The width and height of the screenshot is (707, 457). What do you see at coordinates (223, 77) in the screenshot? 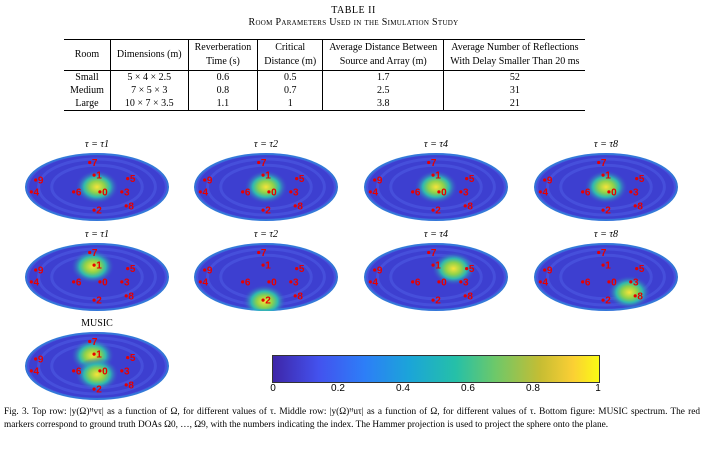
I see `table-cell: 0.6` at bounding box center [223, 77].